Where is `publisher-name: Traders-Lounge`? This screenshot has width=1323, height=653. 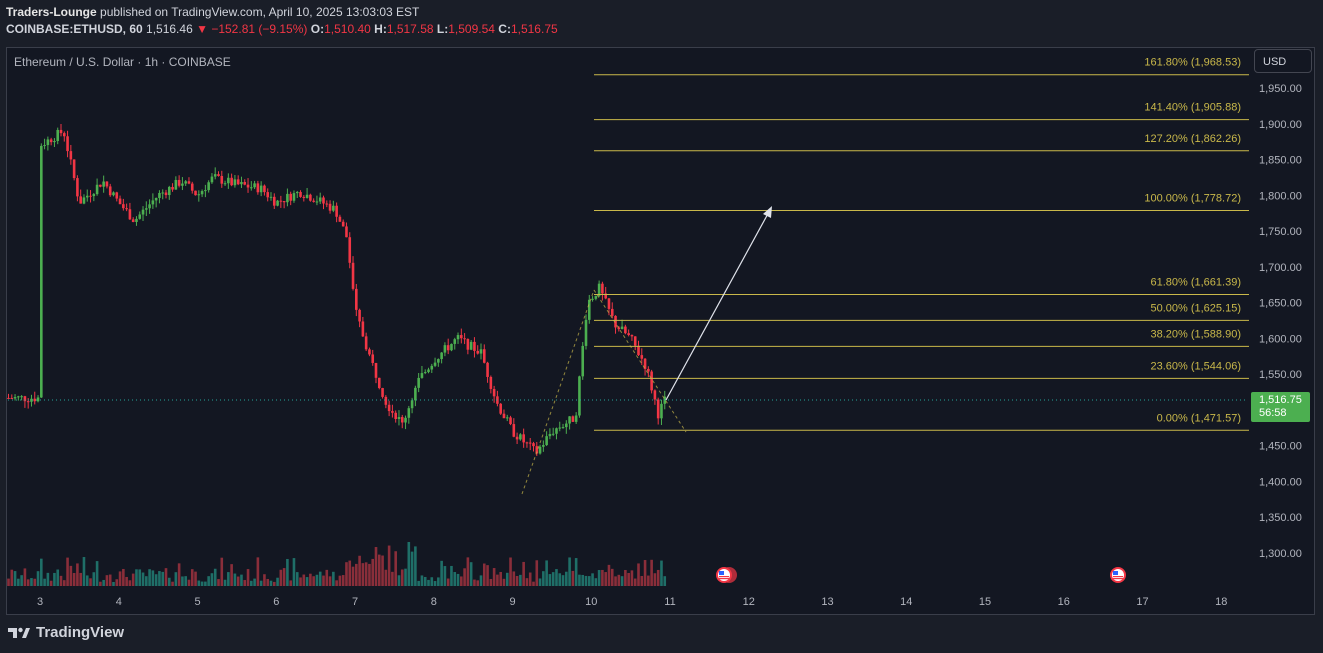 publisher-name: Traders-Lounge is located at coordinates (51, 12).